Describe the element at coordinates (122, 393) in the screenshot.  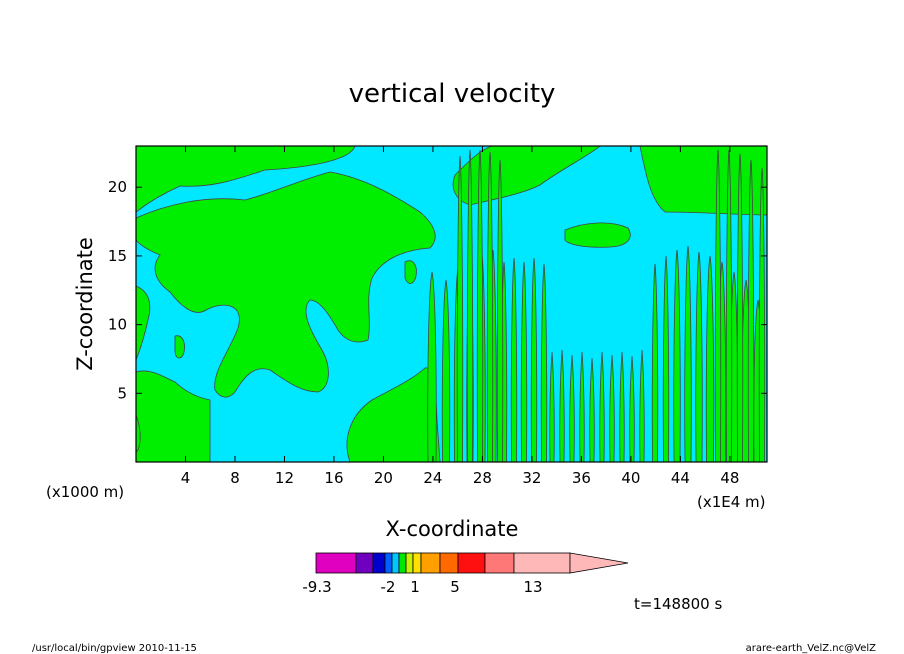
I see `y-tick-label: 5` at that location.